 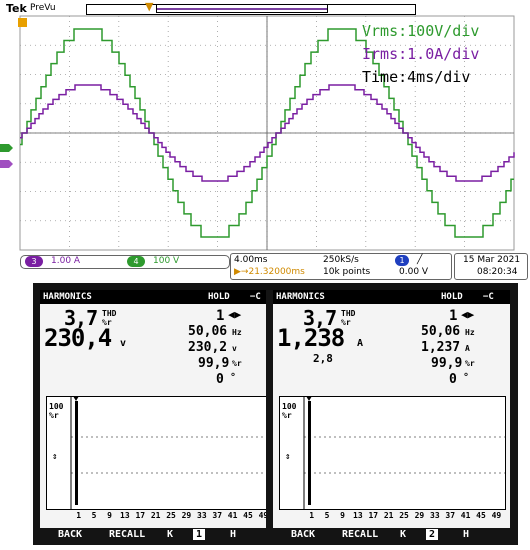 What do you see at coordinates (34, 261) in the screenshot?
I see `ch3-badge: 3` at bounding box center [34, 261].